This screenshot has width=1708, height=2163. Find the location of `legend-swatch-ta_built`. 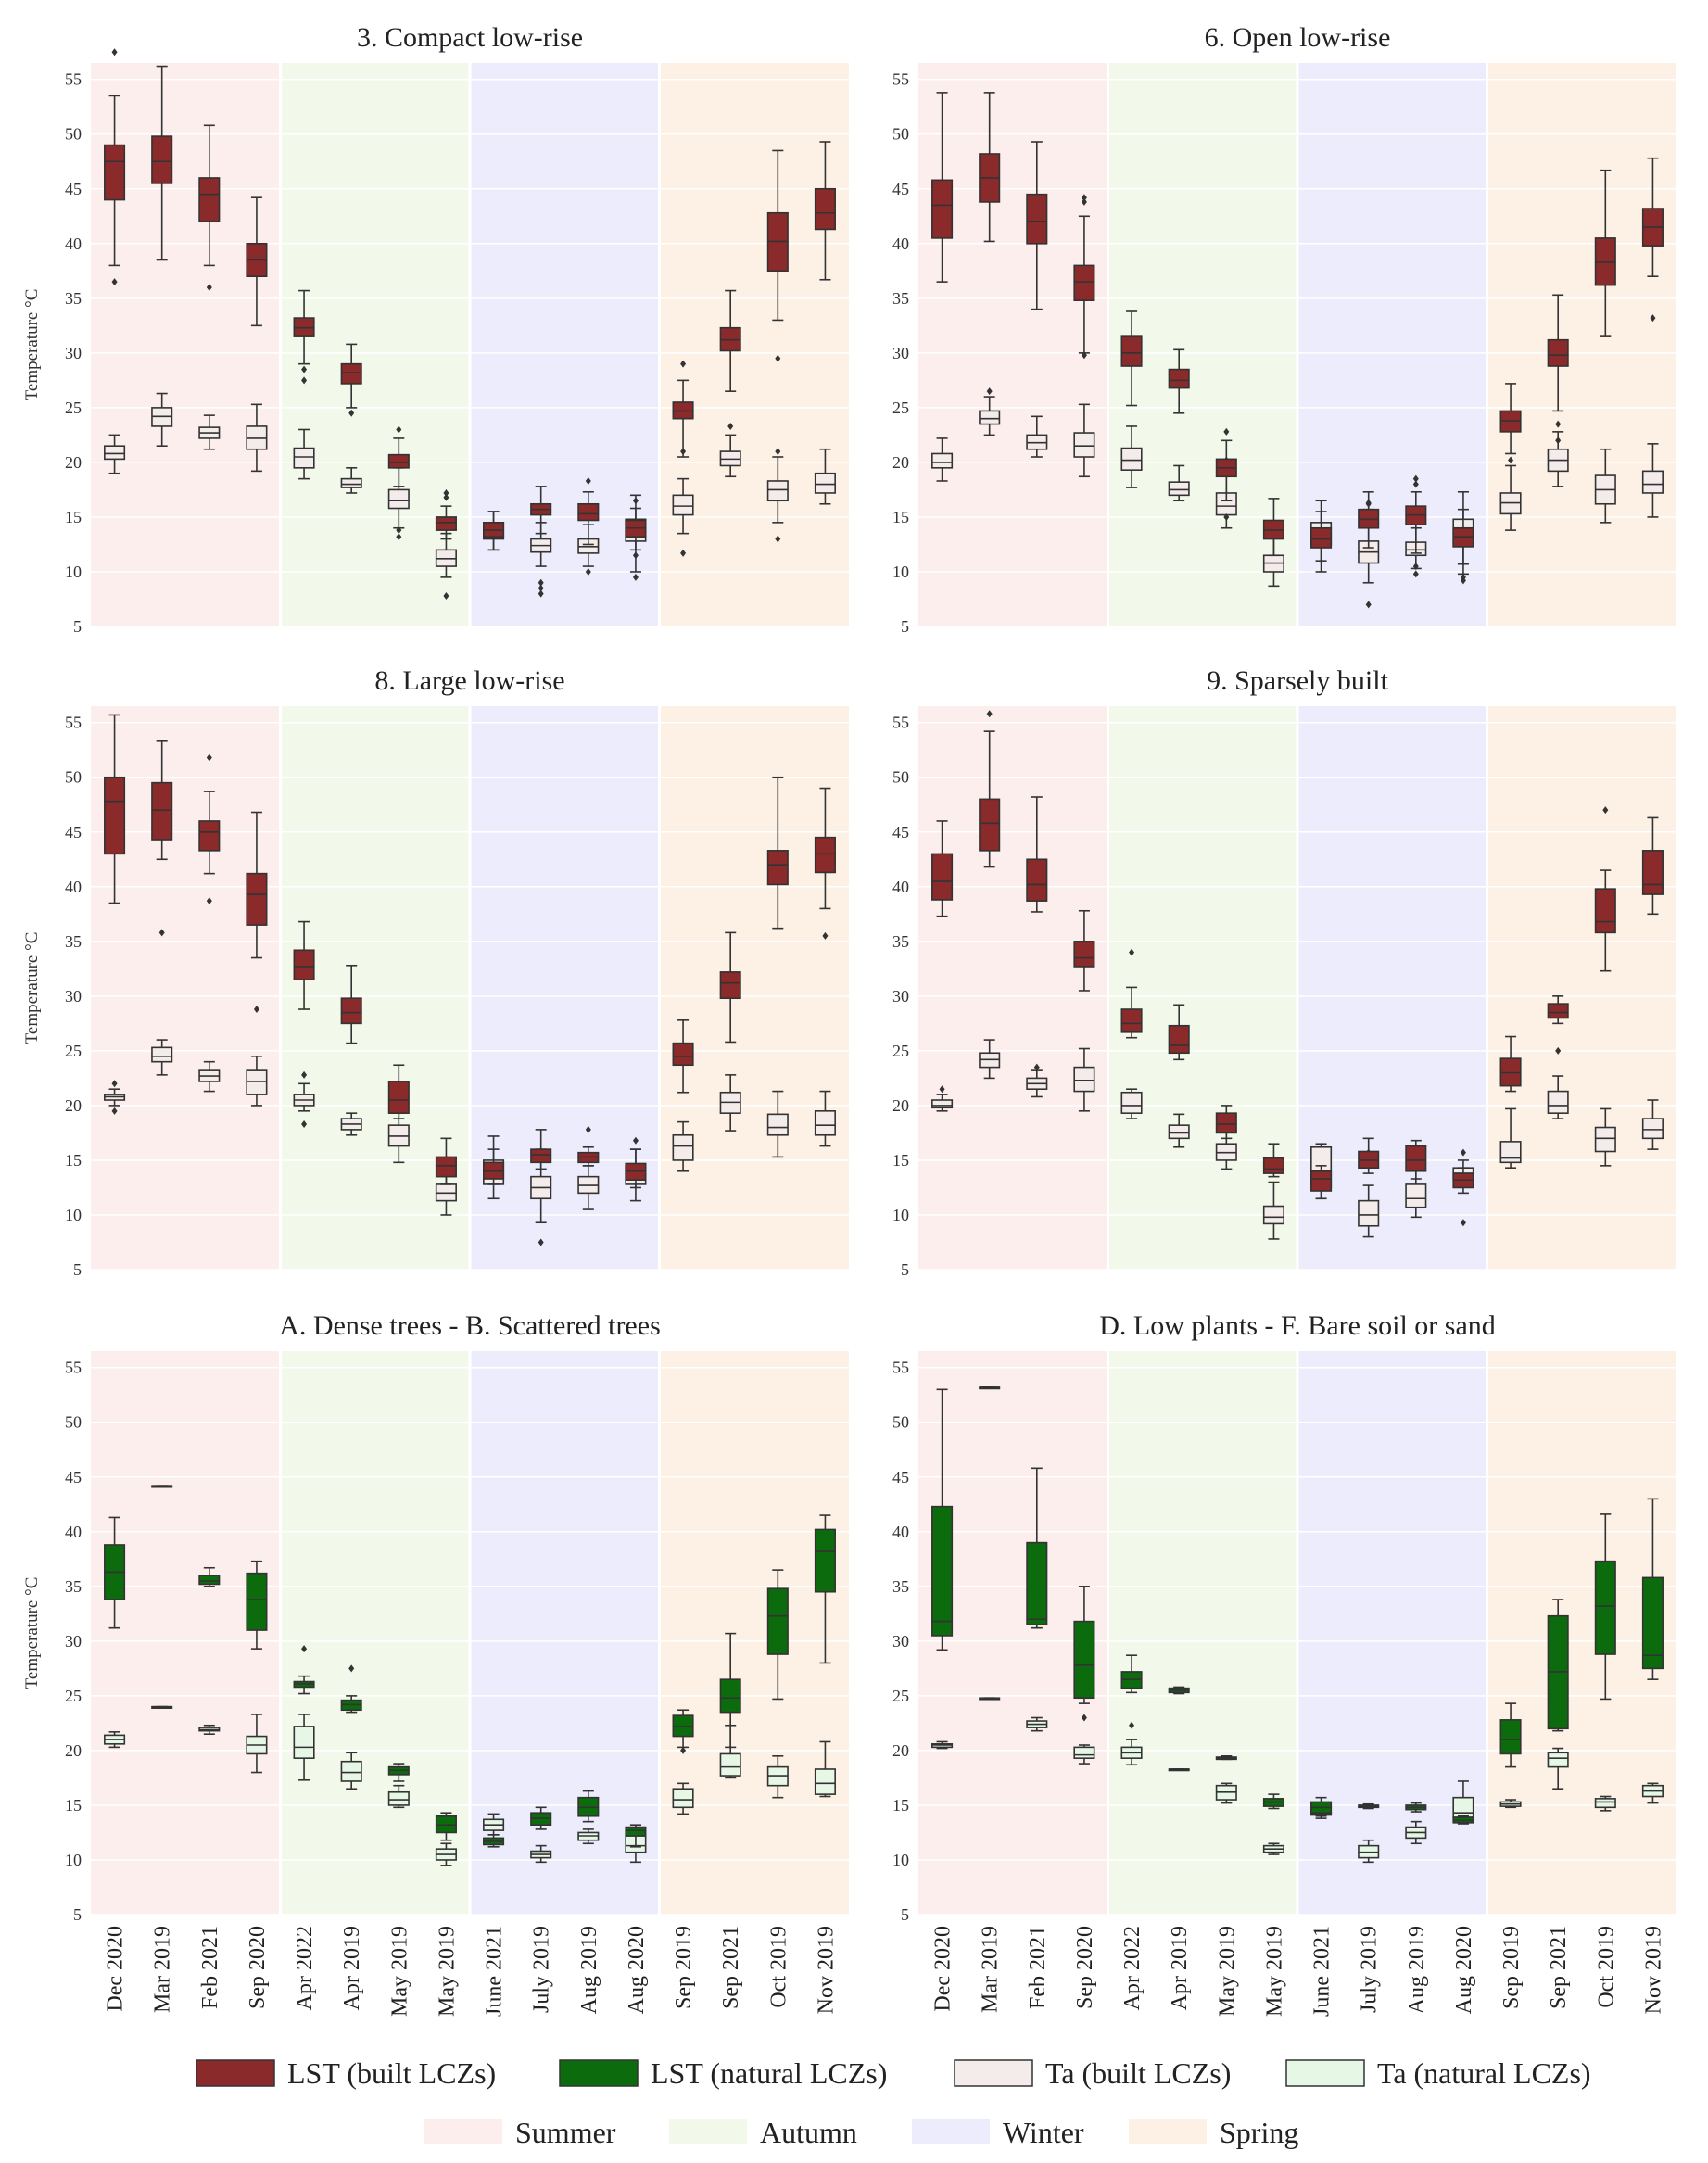

legend-swatch-ta_built is located at coordinates (994, 2073).